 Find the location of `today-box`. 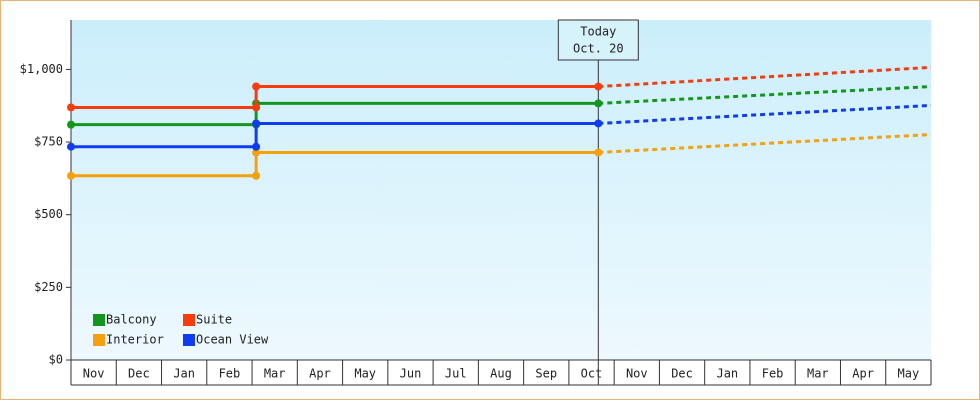

today-box is located at coordinates (598, 40).